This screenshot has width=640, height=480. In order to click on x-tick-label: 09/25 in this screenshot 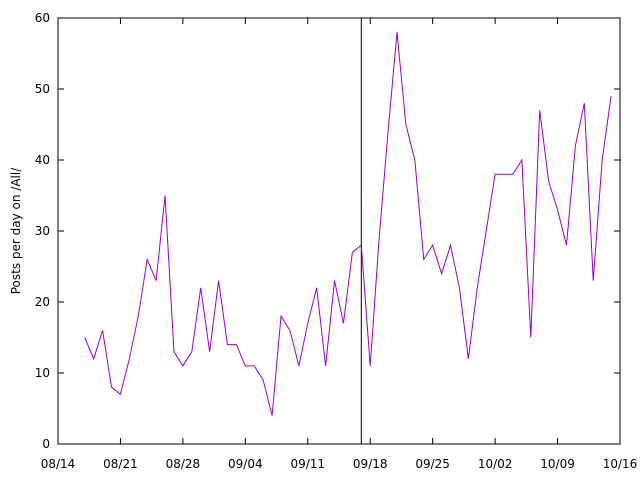, I will do `click(432, 464)`.